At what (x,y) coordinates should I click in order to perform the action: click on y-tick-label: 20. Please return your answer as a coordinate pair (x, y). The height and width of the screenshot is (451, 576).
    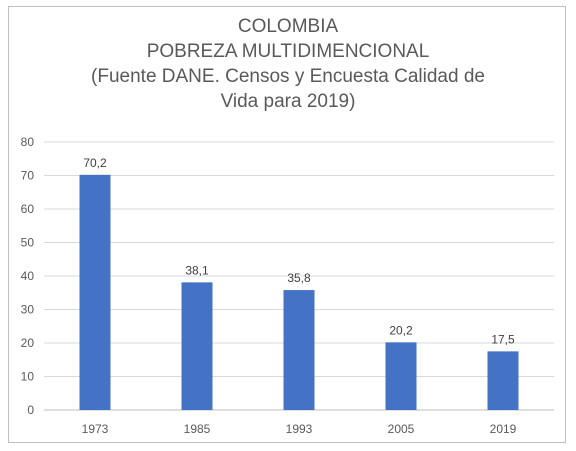
    Looking at the image, I should click on (28, 343).